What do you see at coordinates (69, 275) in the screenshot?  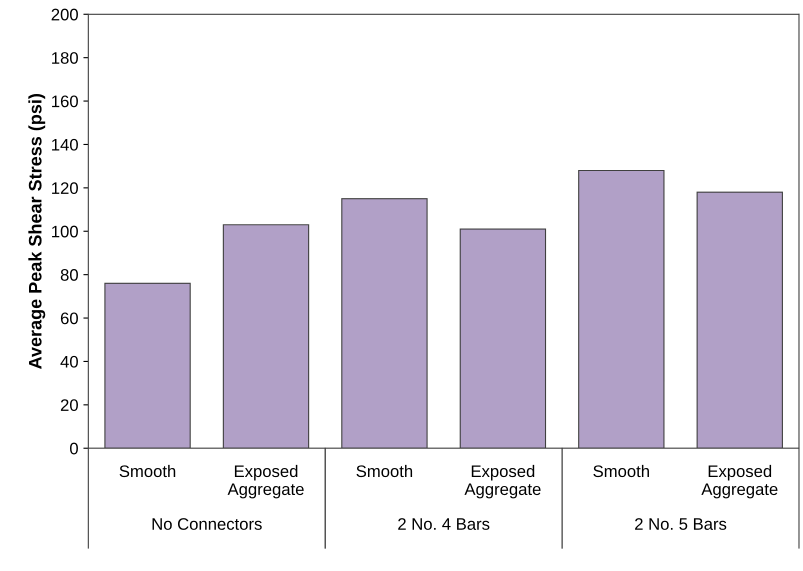 I see `y-tick-label: 80` at bounding box center [69, 275].